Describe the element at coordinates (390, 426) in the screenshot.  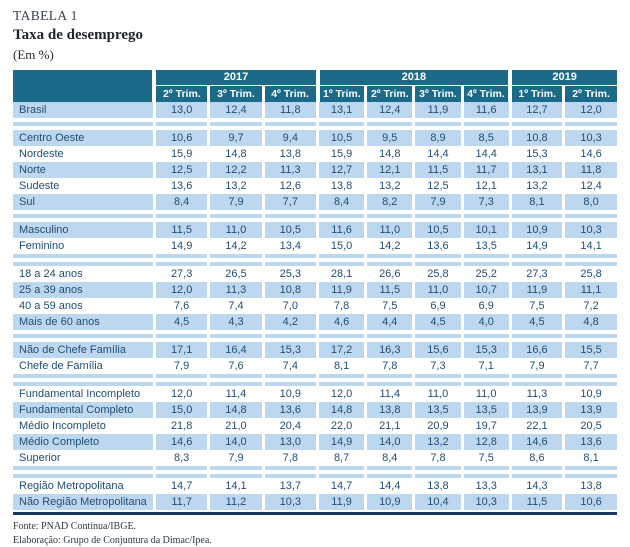
I see `value-cell: 21,1` at that location.